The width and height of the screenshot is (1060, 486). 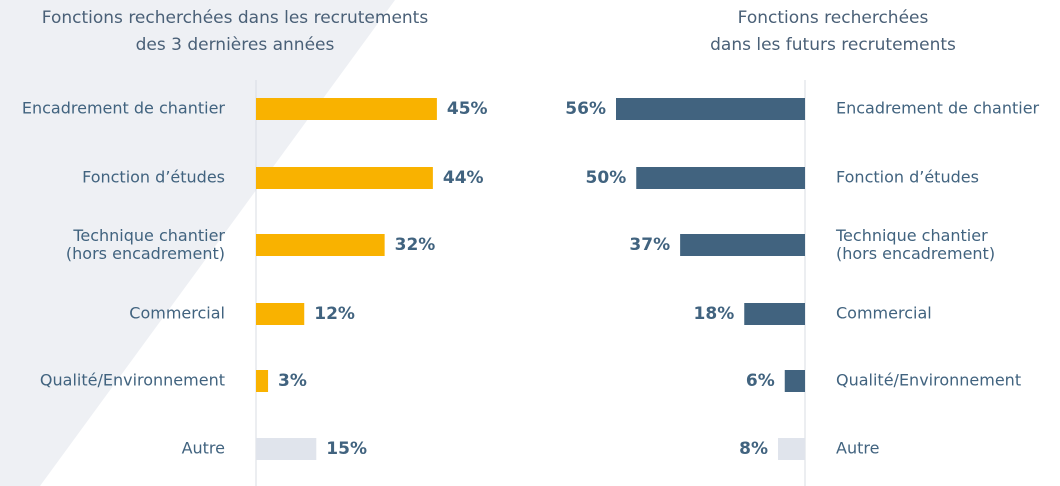 What do you see at coordinates (463, 178) in the screenshot?
I see `value-label: 44%` at bounding box center [463, 178].